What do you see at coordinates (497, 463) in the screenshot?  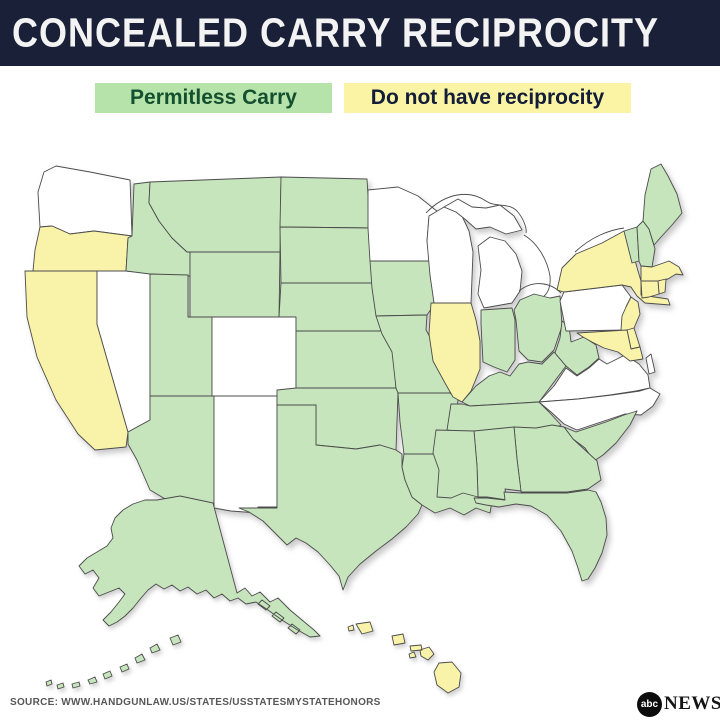 I see `state-alabama` at bounding box center [497, 463].